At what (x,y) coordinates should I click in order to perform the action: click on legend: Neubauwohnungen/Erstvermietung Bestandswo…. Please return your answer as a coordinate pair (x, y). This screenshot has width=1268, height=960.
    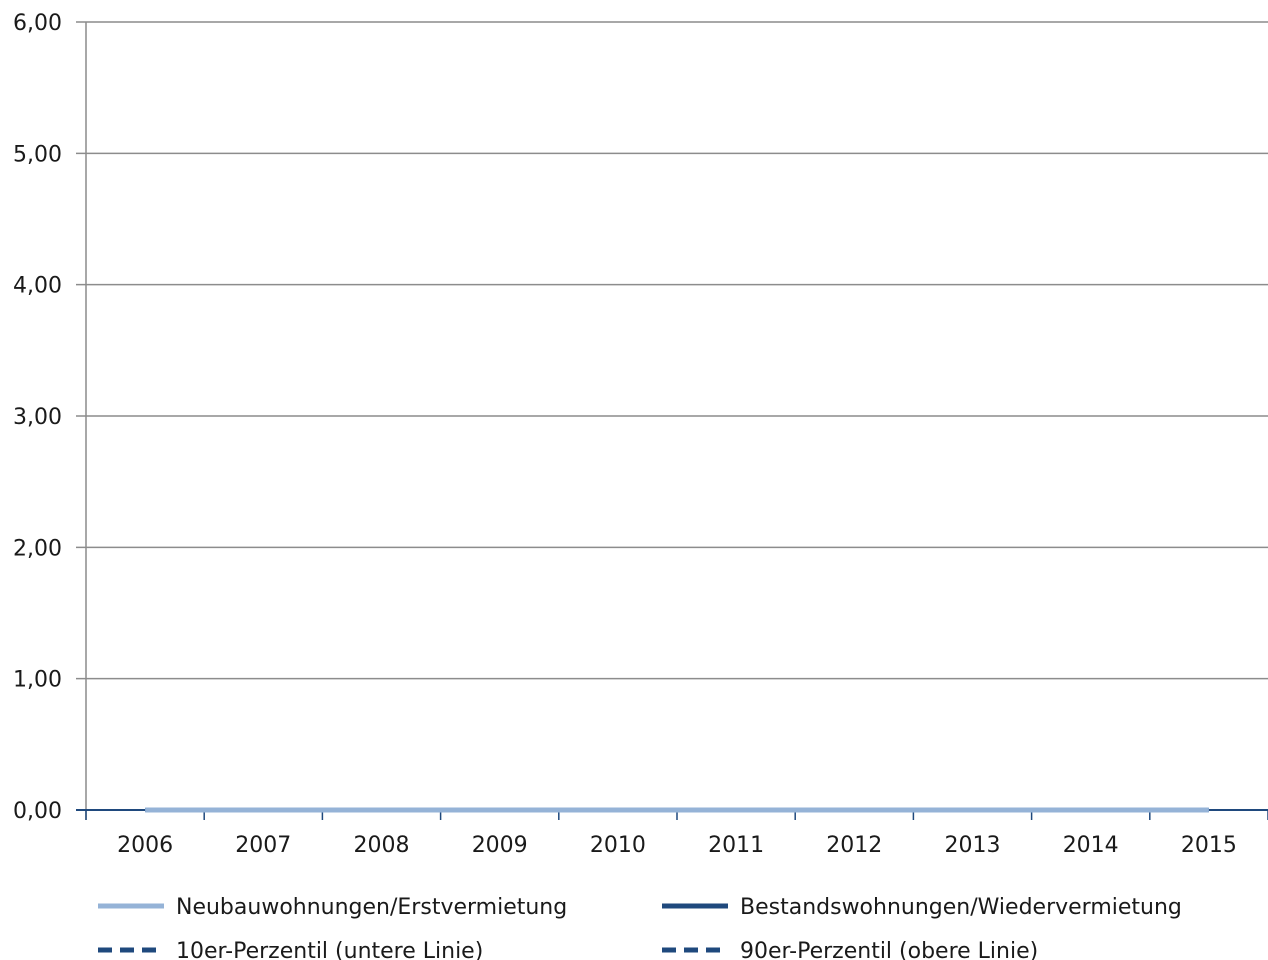
    Looking at the image, I should click on (640, 927).